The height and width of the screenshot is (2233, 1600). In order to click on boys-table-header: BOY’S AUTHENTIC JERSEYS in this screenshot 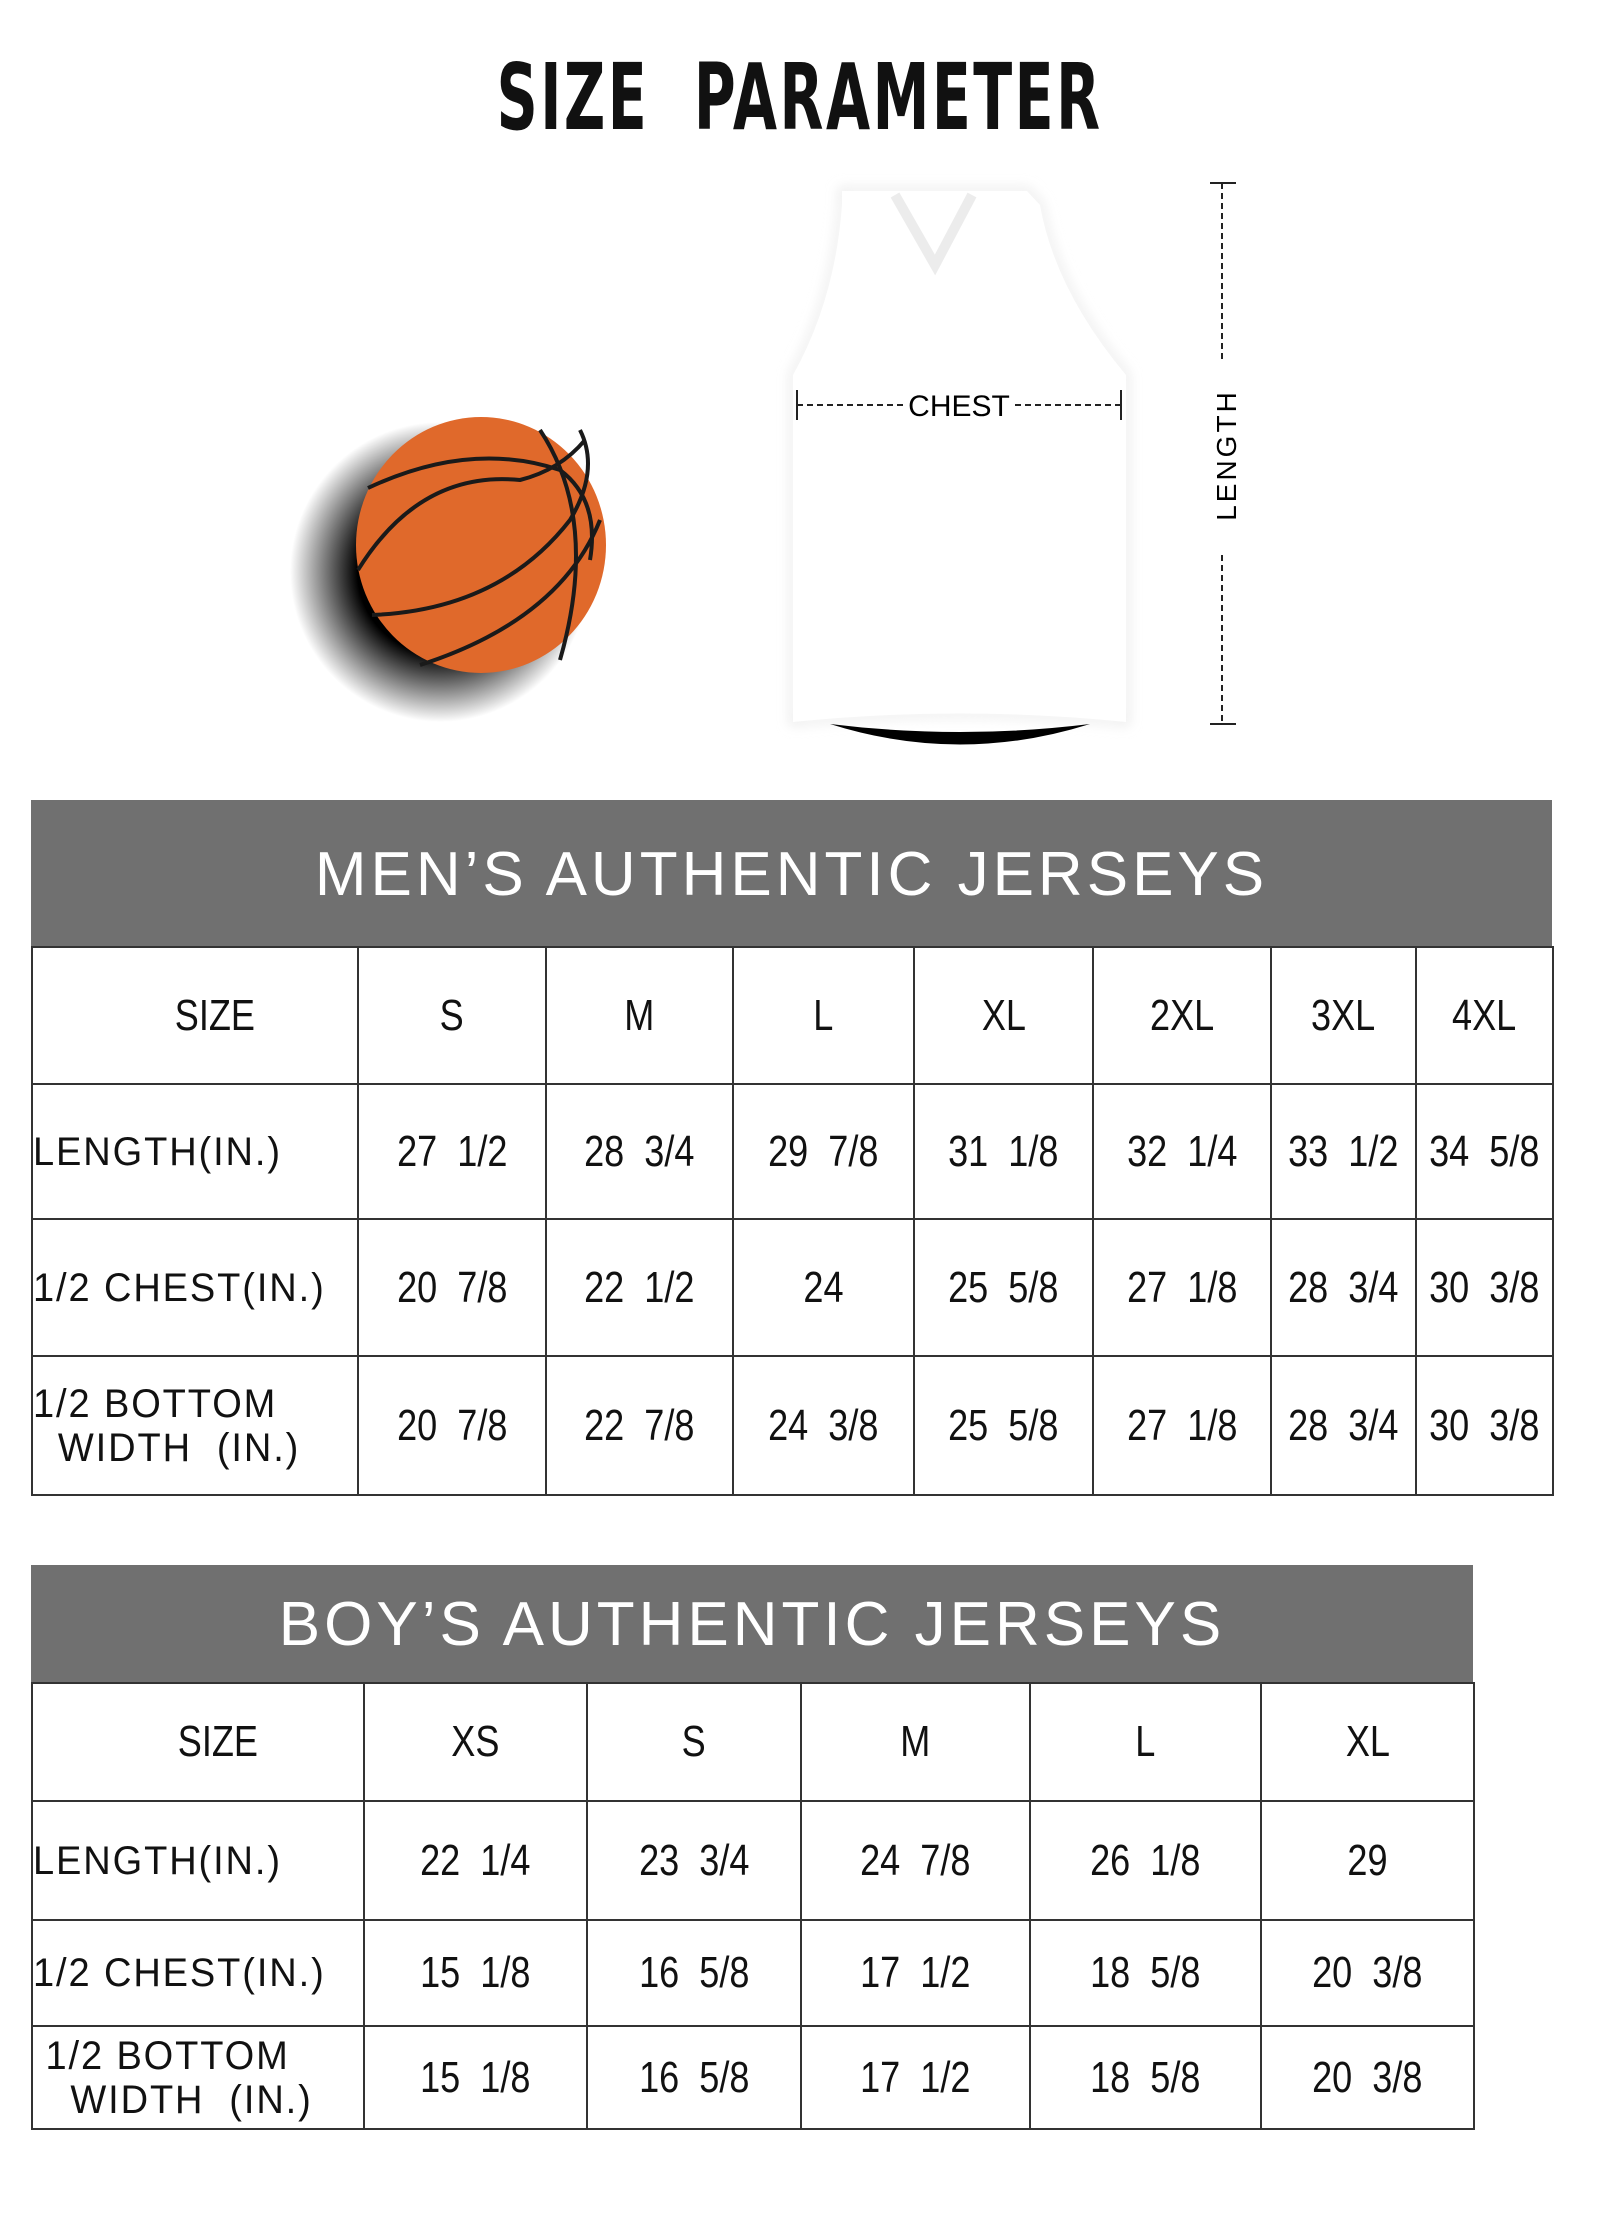, I will do `click(752, 1623)`.